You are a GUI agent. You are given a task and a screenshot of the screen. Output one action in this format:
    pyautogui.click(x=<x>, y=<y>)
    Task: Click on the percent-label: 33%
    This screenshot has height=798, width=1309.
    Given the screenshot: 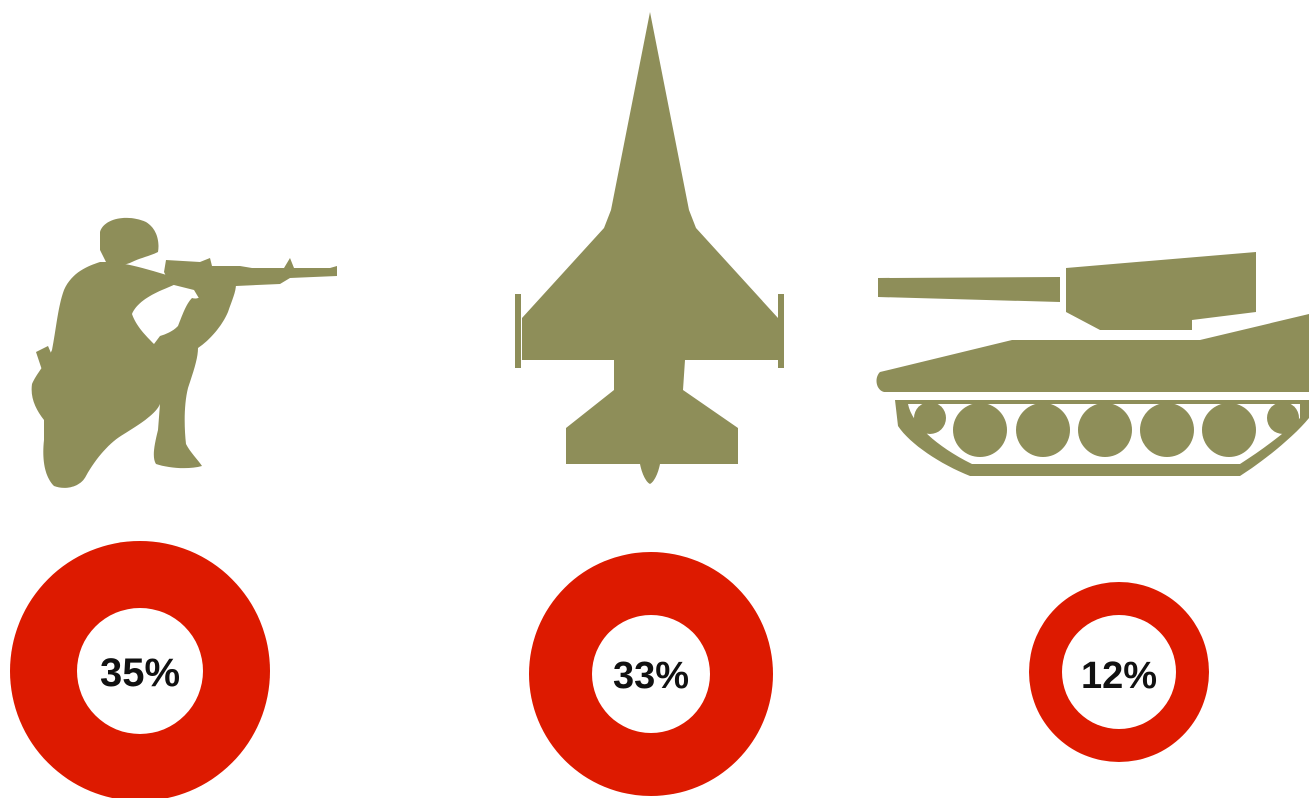 What is the action you would take?
    pyautogui.click(x=651, y=676)
    